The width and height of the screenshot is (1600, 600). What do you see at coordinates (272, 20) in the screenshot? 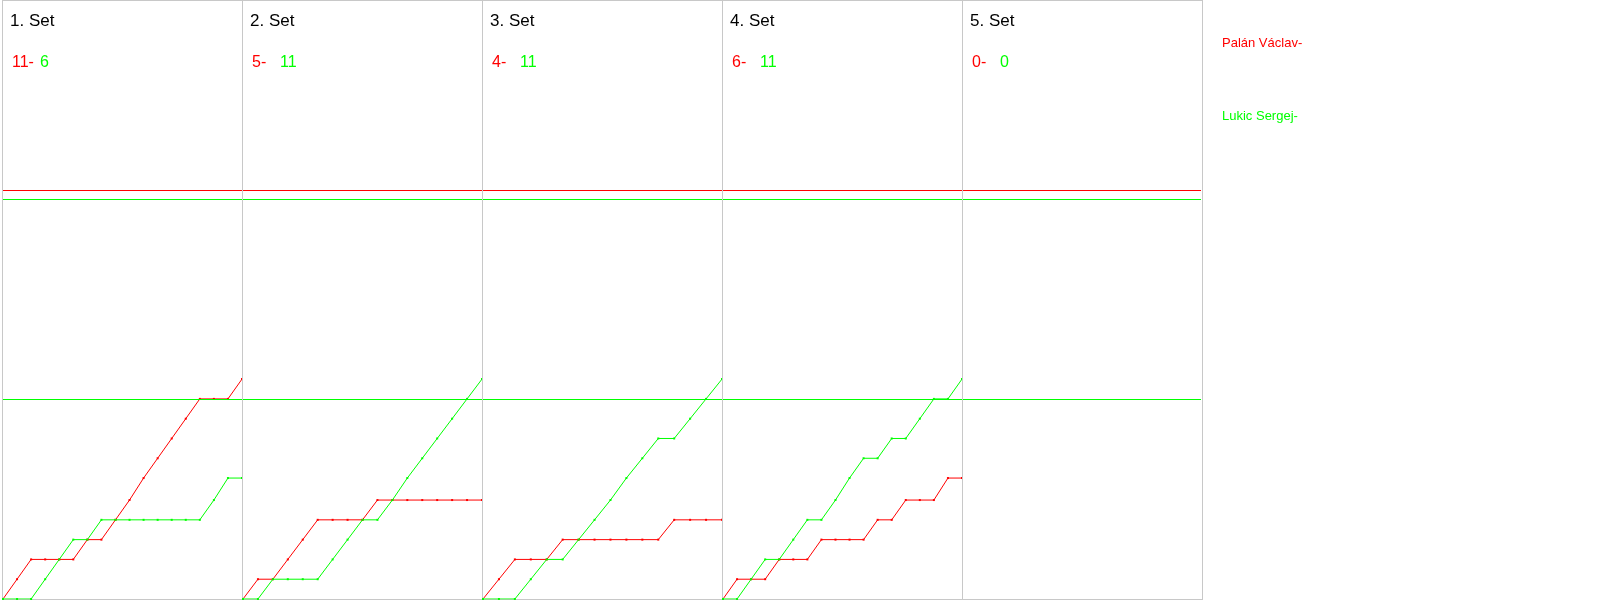
I see `chart-title: 2. Set` at bounding box center [272, 20].